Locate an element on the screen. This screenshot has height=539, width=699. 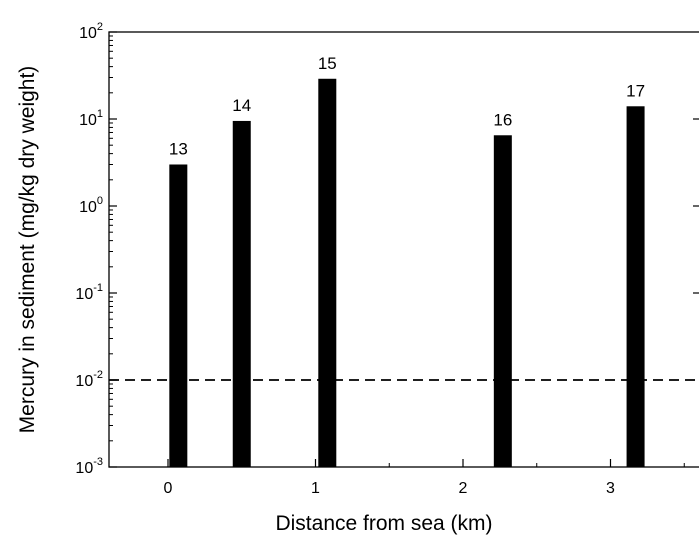
data-labels: 13 14 15 16 17 is located at coordinates (407, 106).